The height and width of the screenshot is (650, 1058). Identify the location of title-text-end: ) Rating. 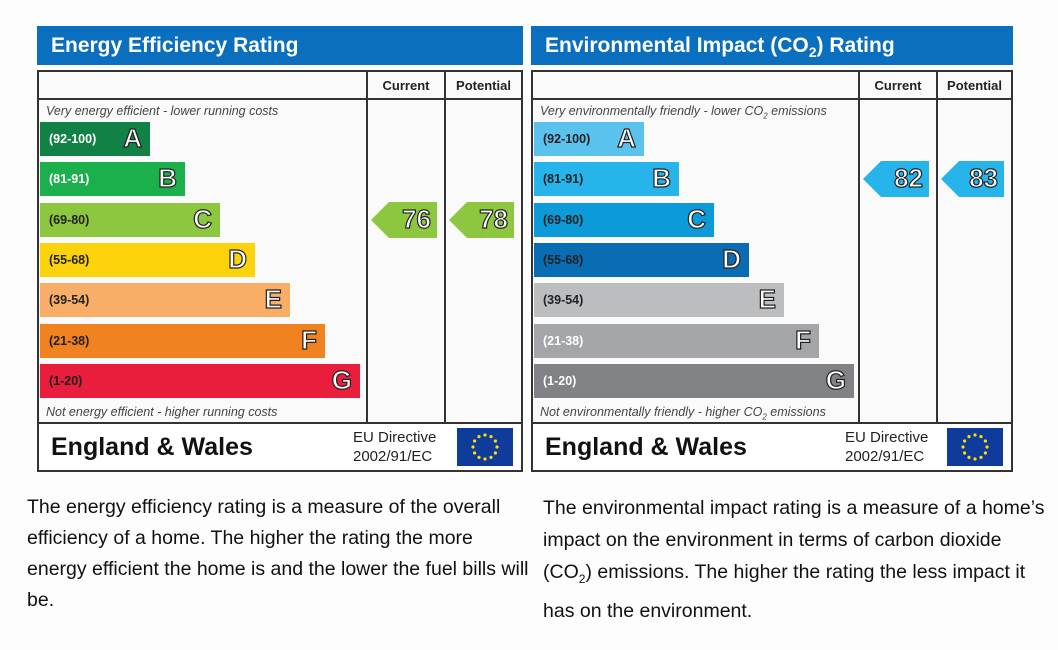
(855, 45).